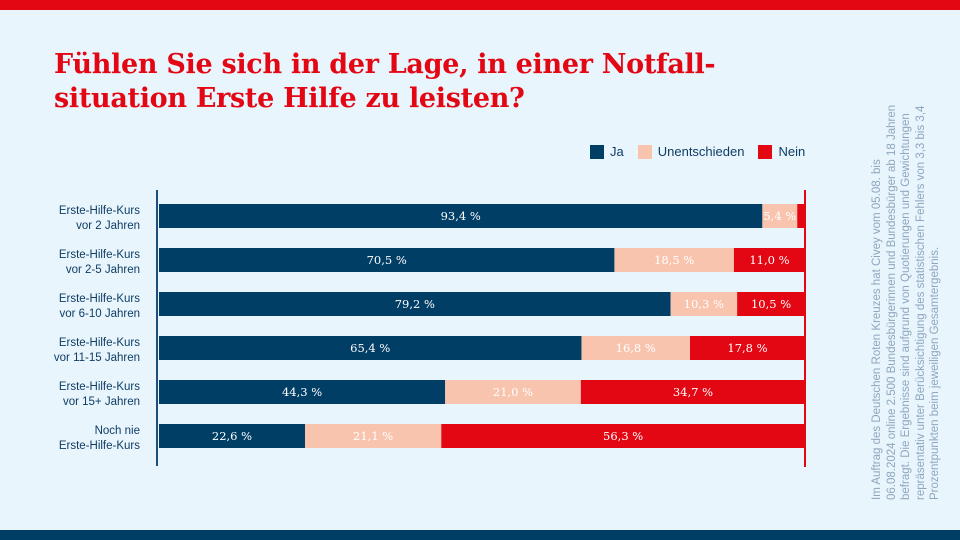  I want to click on value-label-nein: 11,0 %, so click(769, 260).